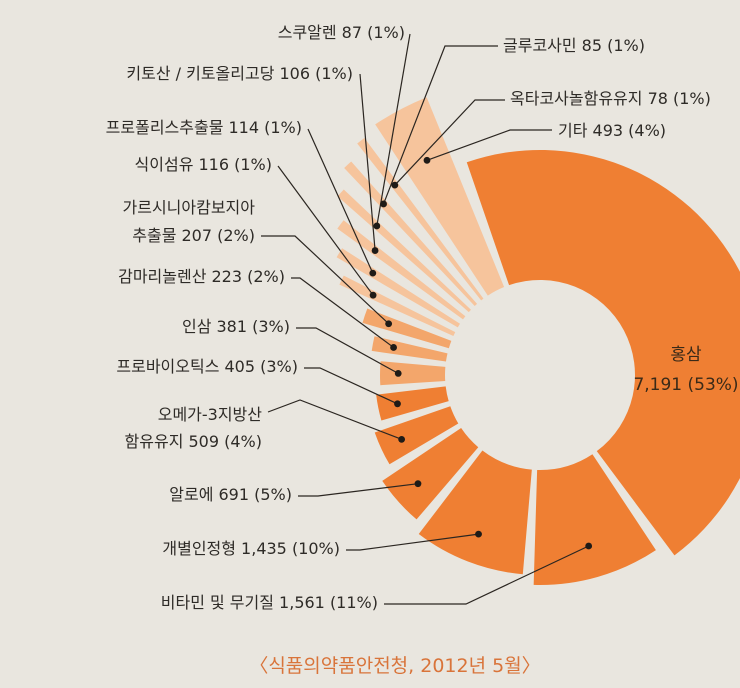 The image size is (740, 688). Describe the element at coordinates (236, 326) in the screenshot. I see `slice-label: 인삼 381 (3%)` at that location.